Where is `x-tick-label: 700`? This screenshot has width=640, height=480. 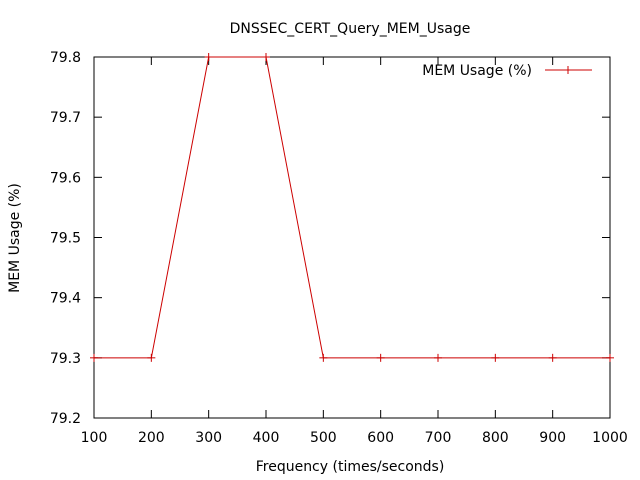
x-tick-label: 700 is located at coordinates (438, 438).